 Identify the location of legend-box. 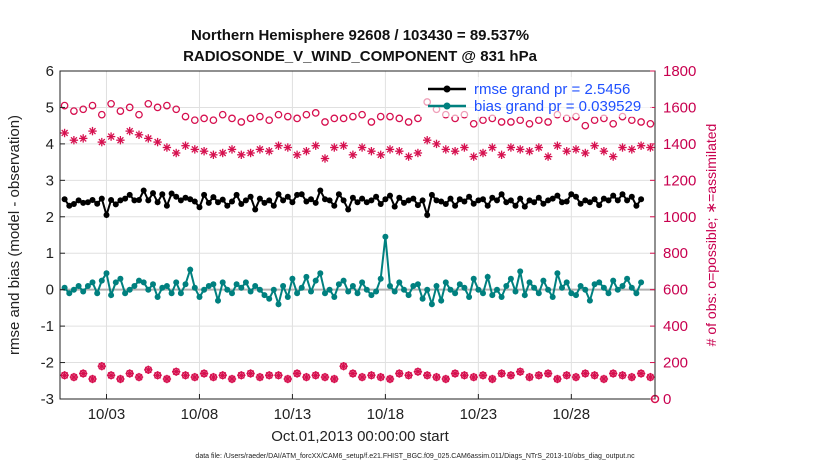
(536, 97).